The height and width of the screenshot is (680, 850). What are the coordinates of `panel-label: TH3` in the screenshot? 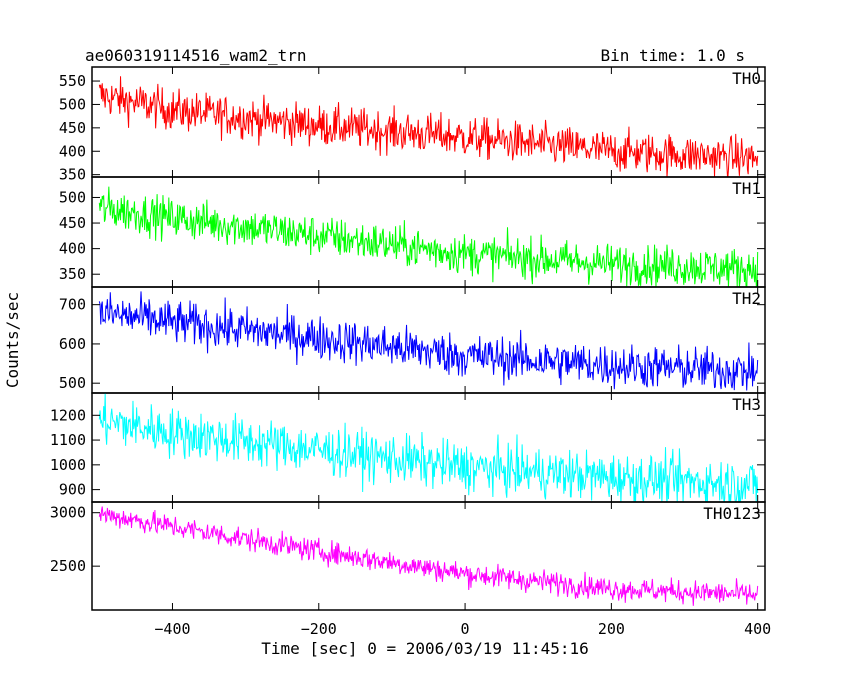 It's located at (746, 404).